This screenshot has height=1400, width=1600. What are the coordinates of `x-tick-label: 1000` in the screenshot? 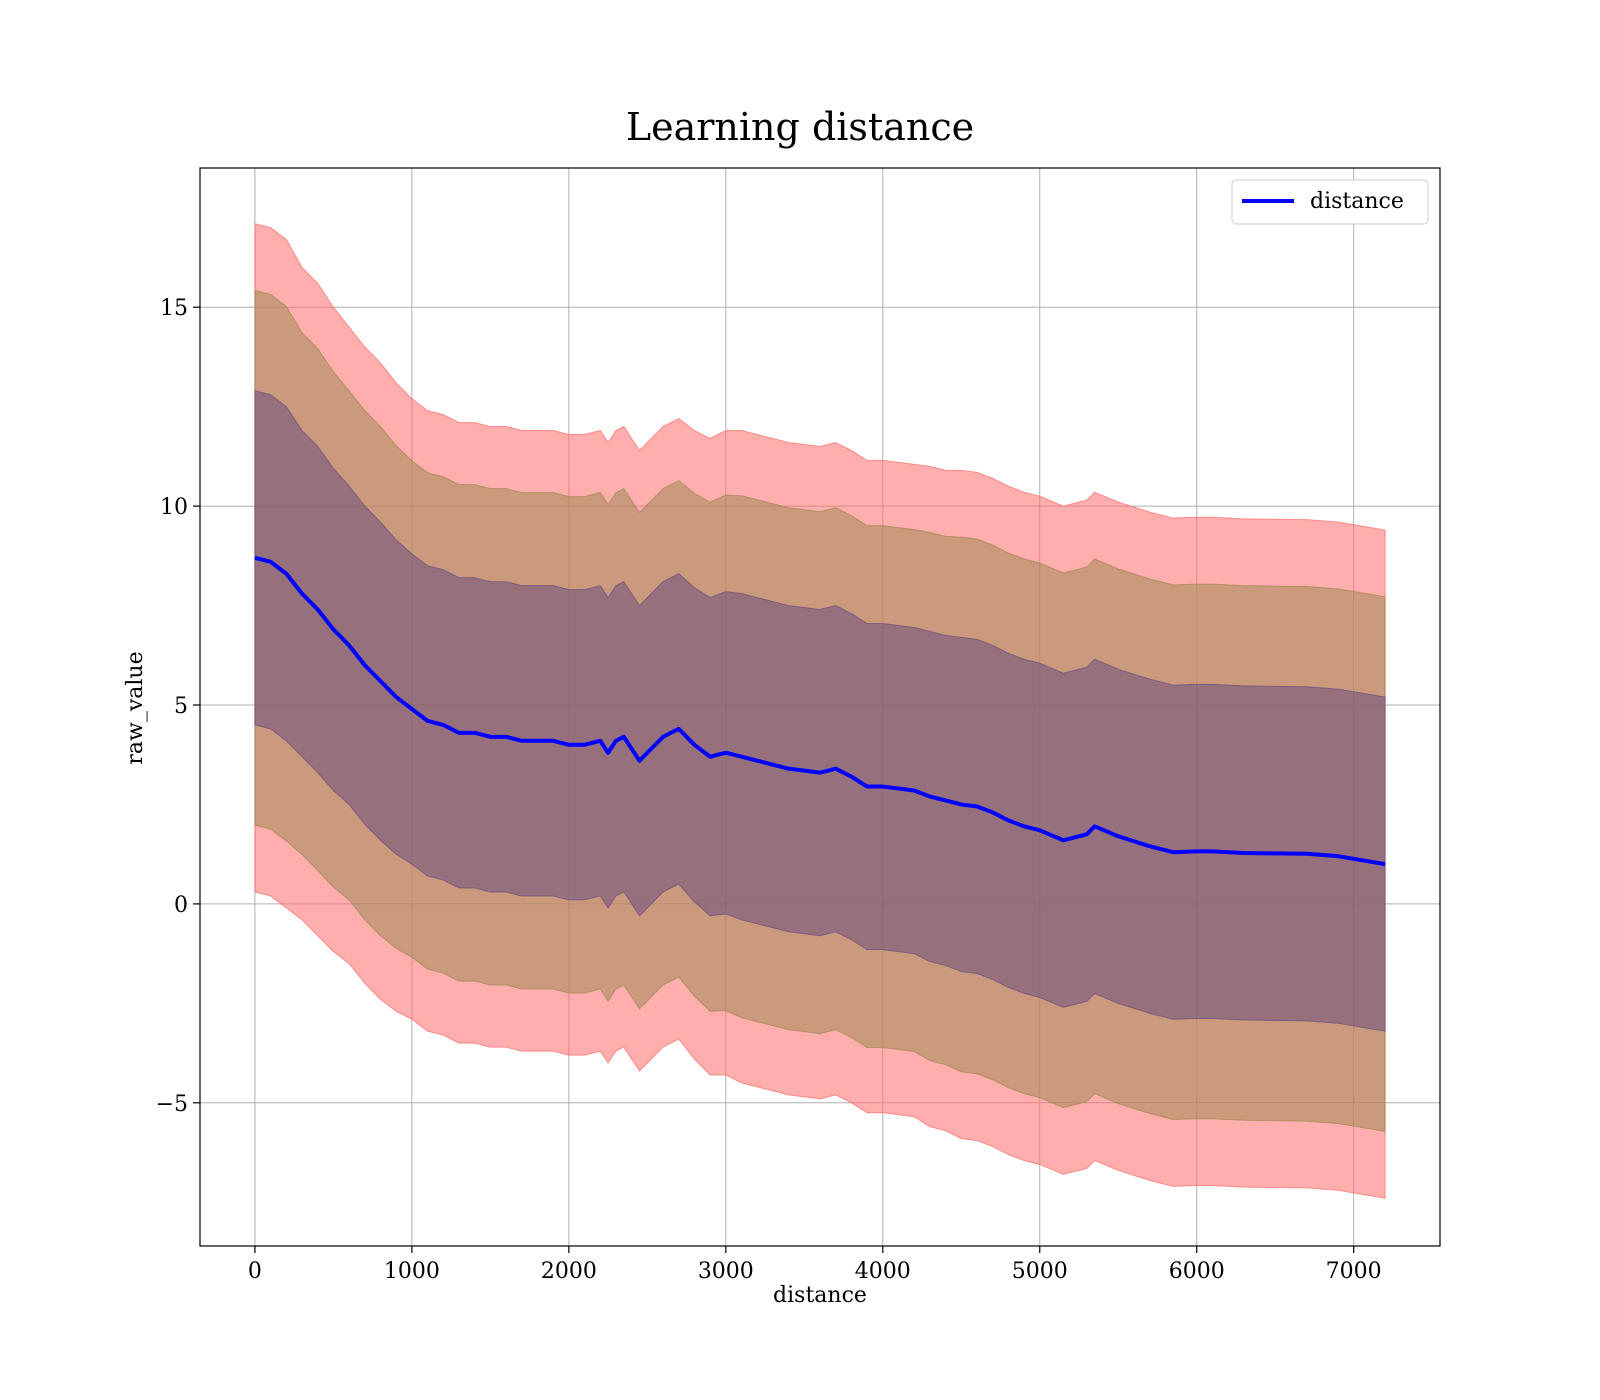 It's located at (412, 1271).